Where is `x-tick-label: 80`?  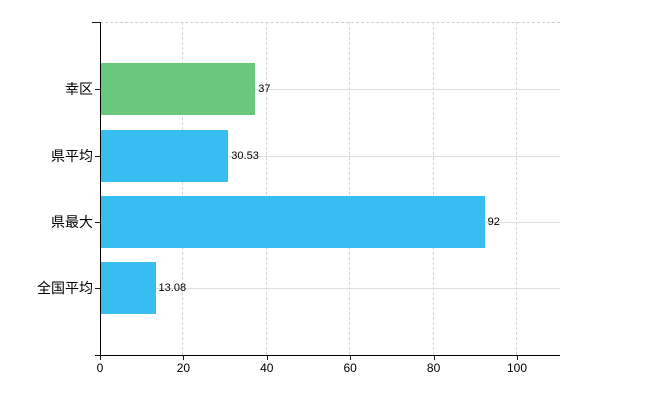
x-tick-label: 80 is located at coordinates (433, 368).